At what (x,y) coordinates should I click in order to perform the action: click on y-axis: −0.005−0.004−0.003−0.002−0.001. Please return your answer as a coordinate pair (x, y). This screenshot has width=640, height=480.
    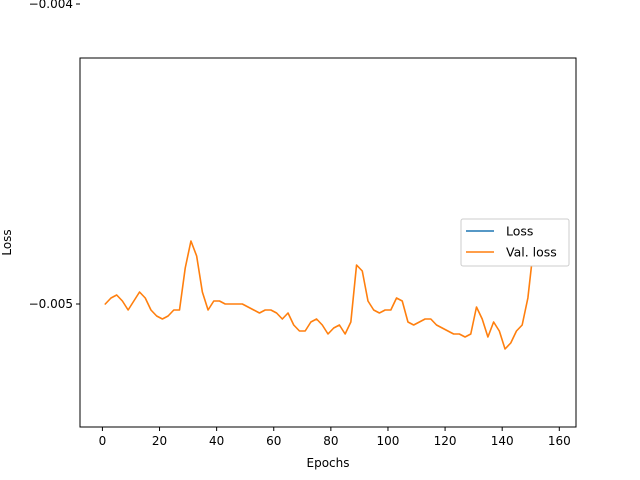
    Looking at the image, I should click on (54, 155).